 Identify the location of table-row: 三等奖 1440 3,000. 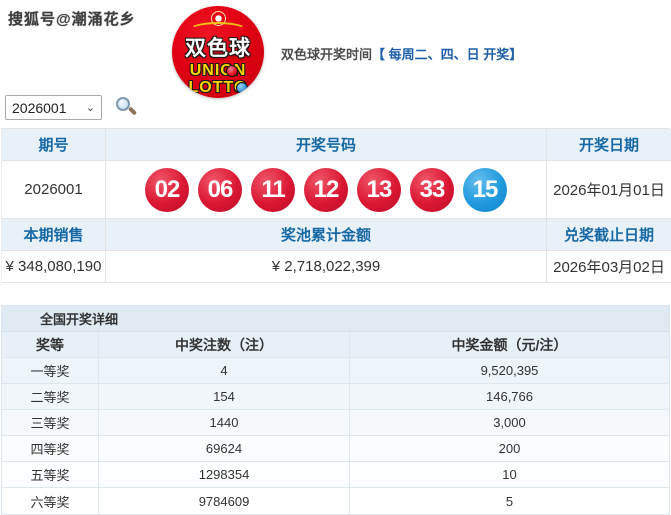
(335, 423).